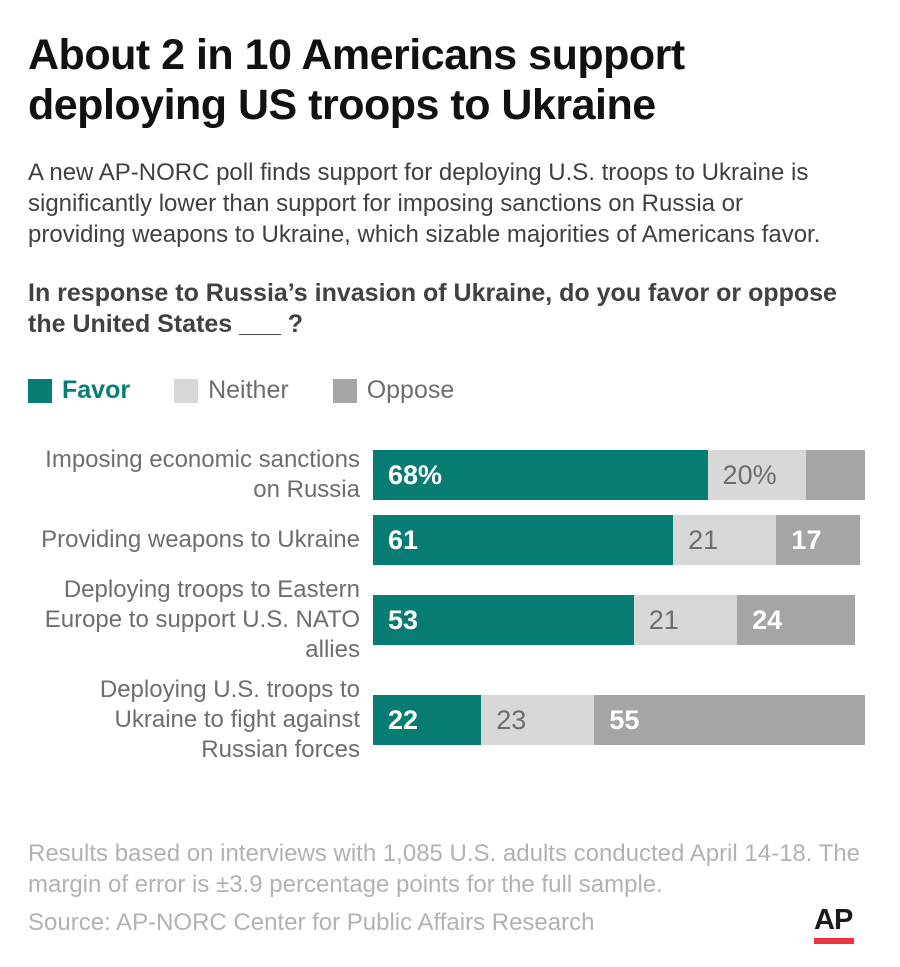 This screenshot has height=967, width=900. What do you see at coordinates (403, 619) in the screenshot?
I see `bar-value-label: 53` at bounding box center [403, 619].